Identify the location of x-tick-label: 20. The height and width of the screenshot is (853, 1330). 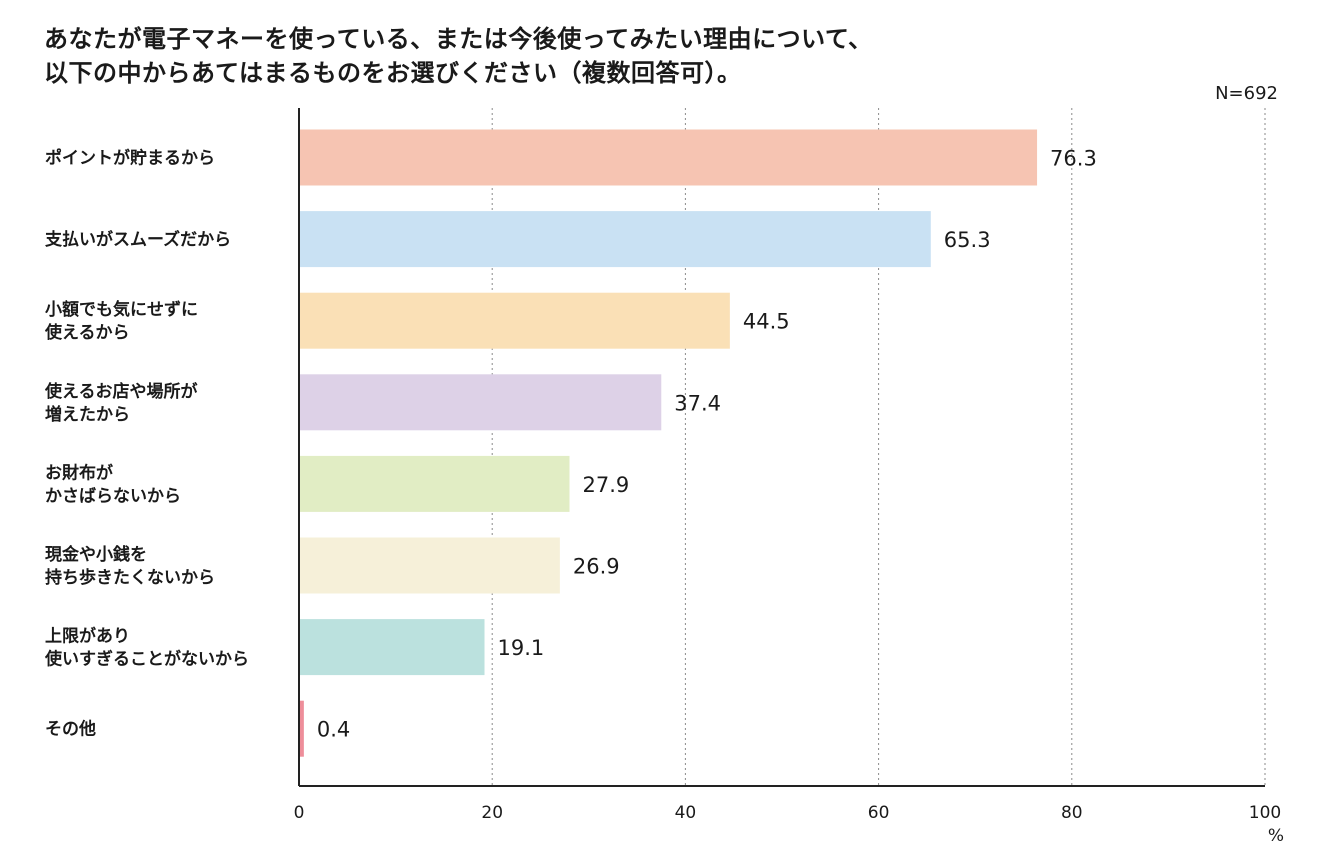
(492, 813).